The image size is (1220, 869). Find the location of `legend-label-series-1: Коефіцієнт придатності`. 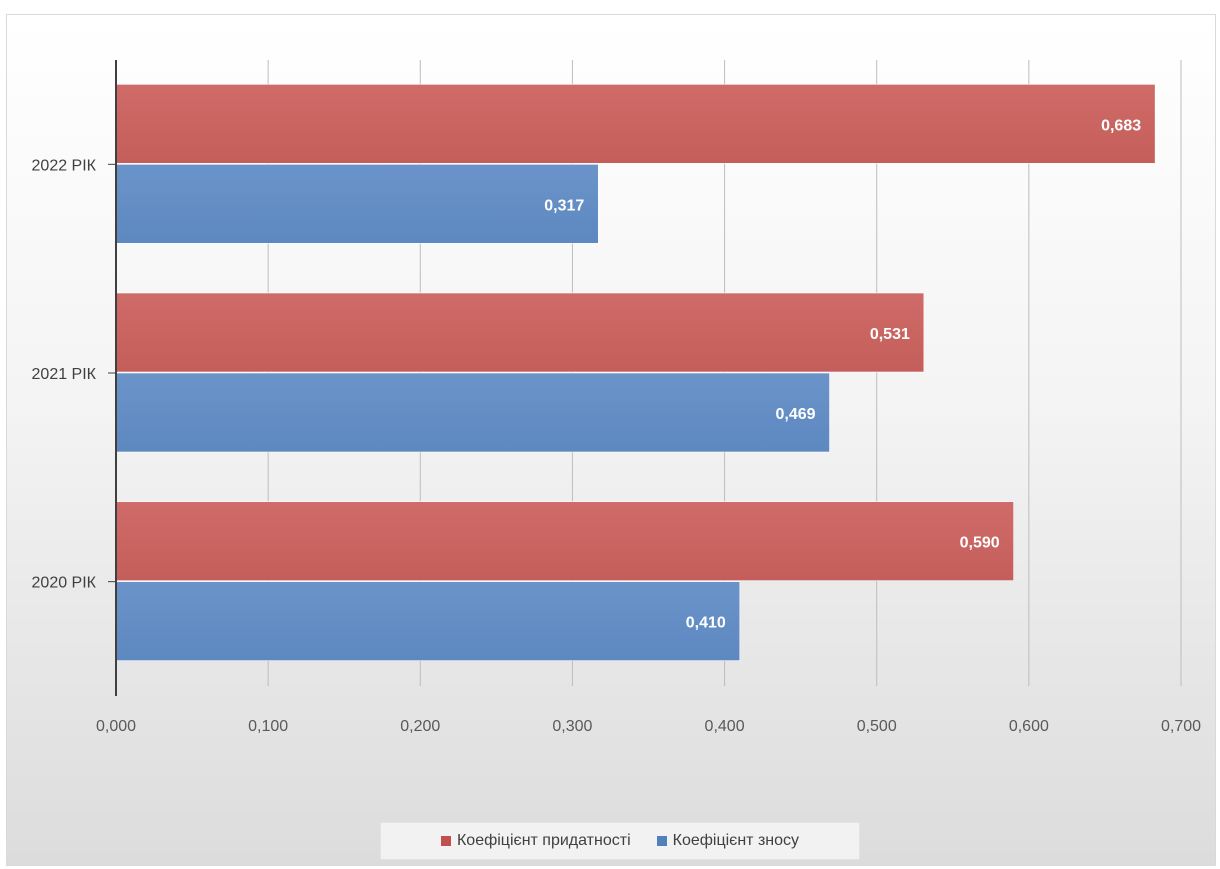

legend-label-series-1: Коефіцієнт придатності is located at coordinates (543, 840).